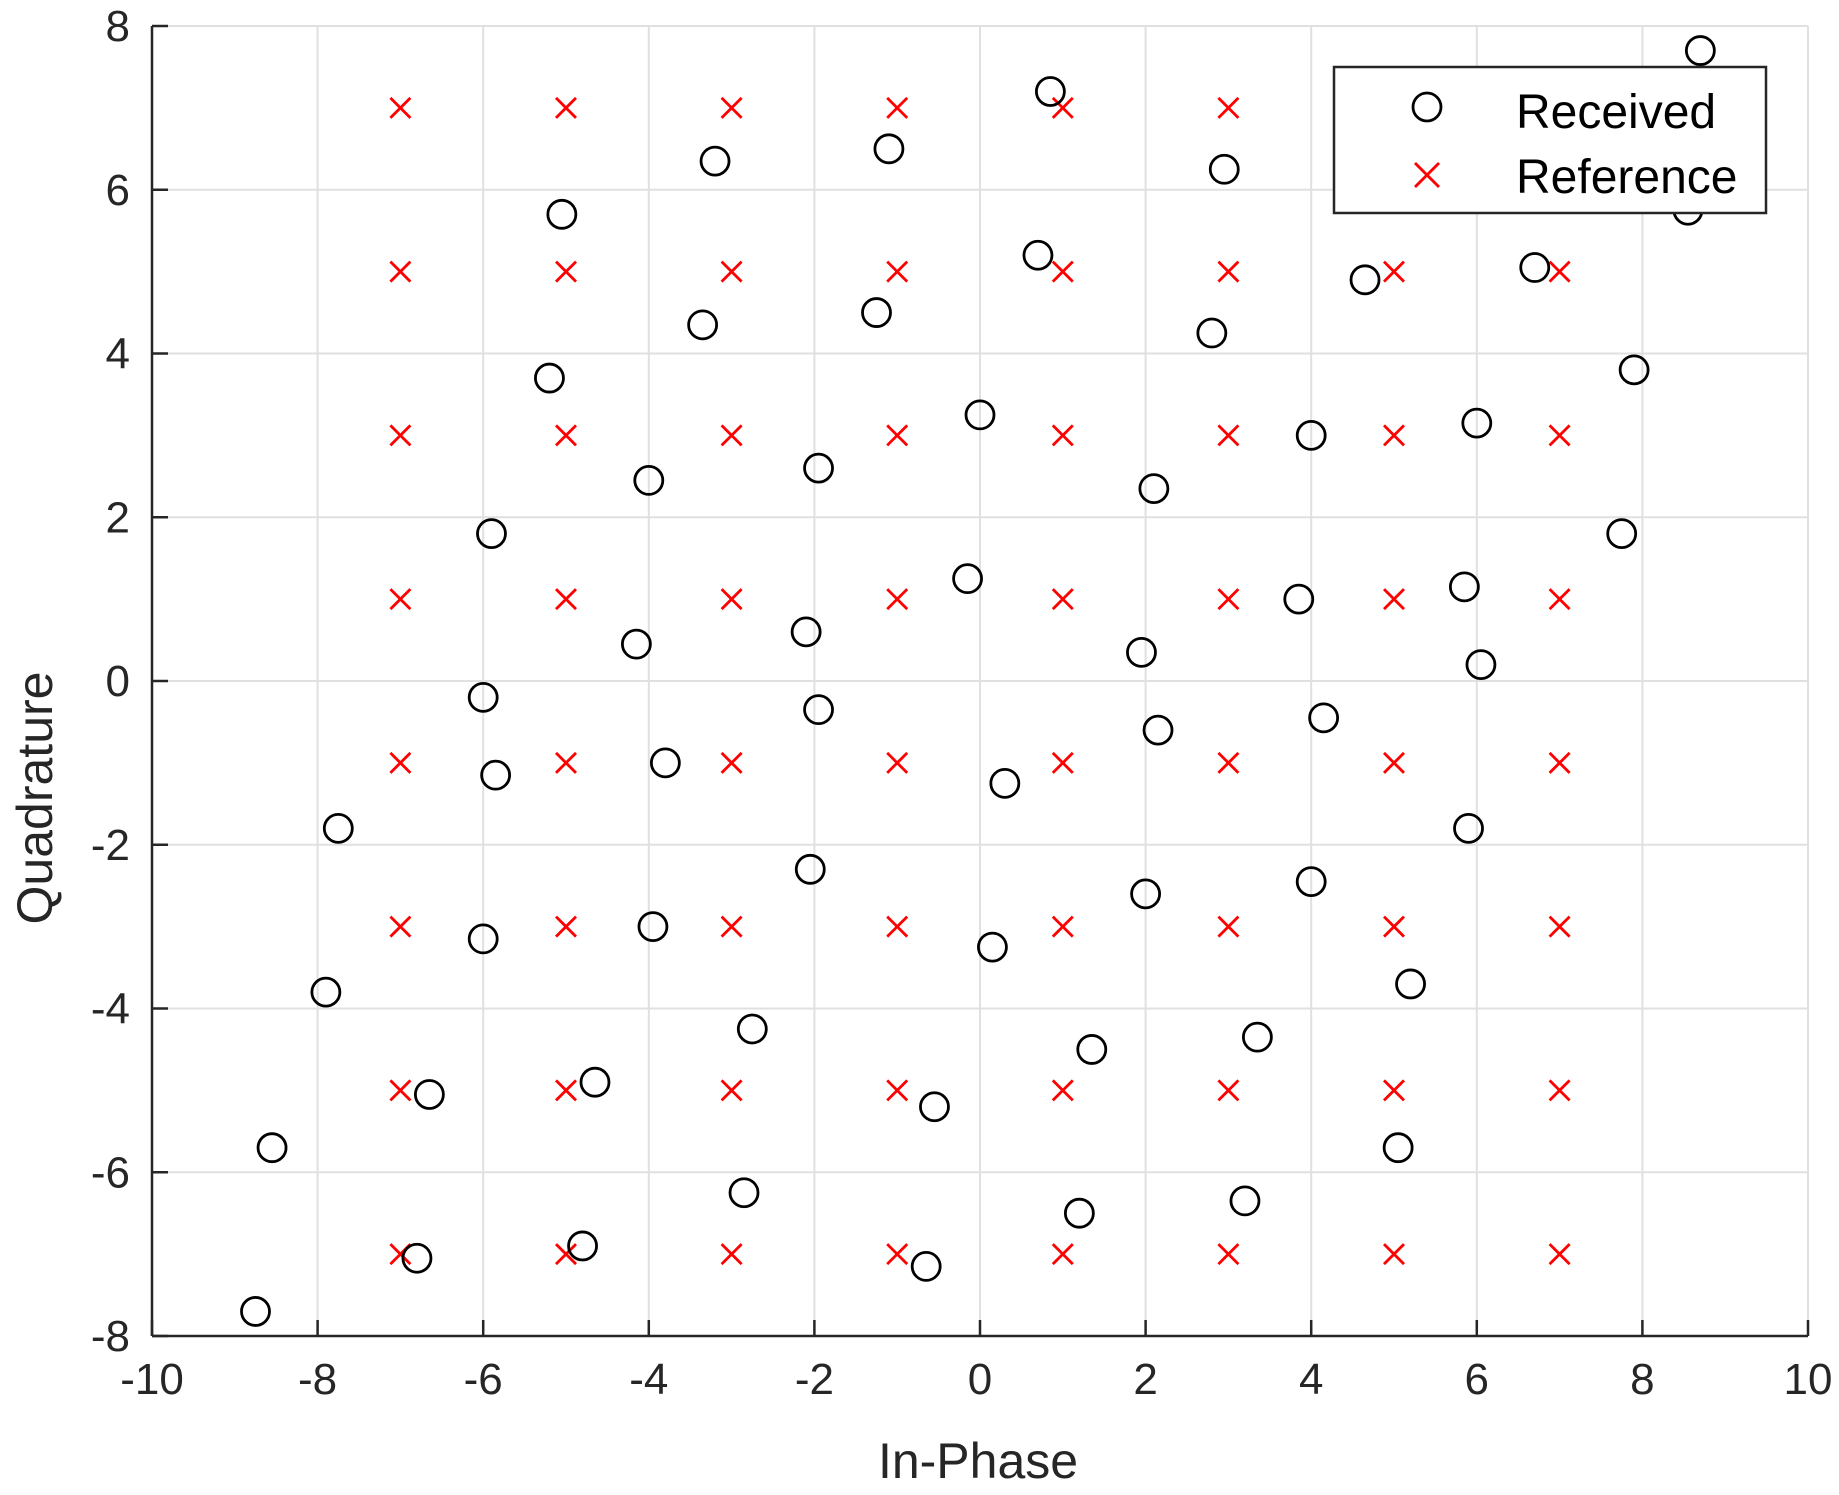 This screenshot has height=1495, width=1839. What do you see at coordinates (814, 1379) in the screenshot?
I see `x-tick-label: -2` at bounding box center [814, 1379].